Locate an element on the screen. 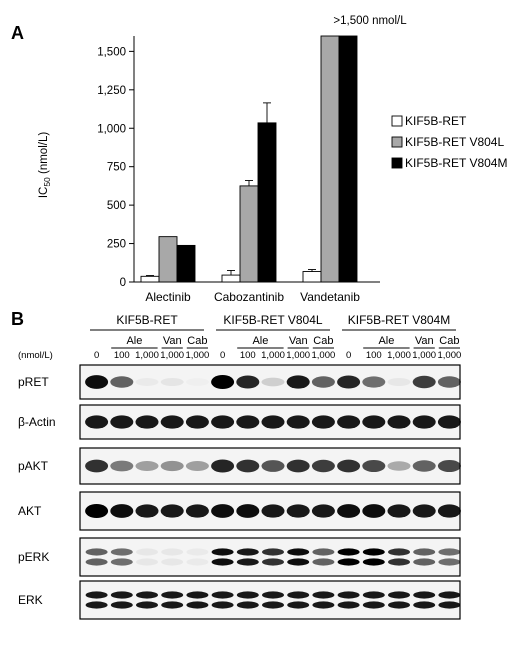  bar-kif5b-ret-v804m-alectinib is located at coordinates (186, 263).